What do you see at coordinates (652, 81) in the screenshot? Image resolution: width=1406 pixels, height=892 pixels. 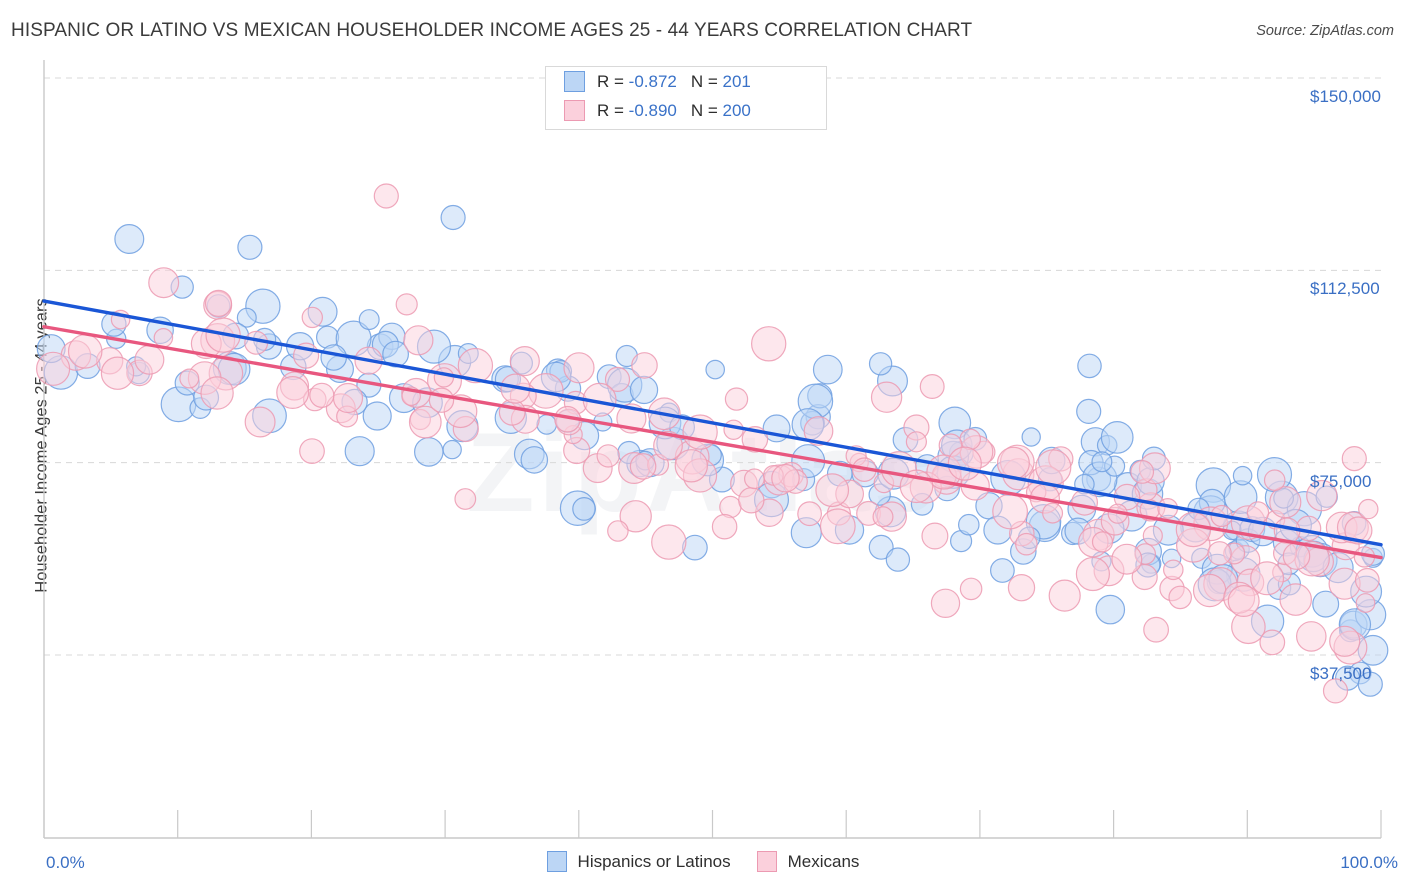 I see `r-value-hispanic: -0.872` at bounding box center [652, 81].